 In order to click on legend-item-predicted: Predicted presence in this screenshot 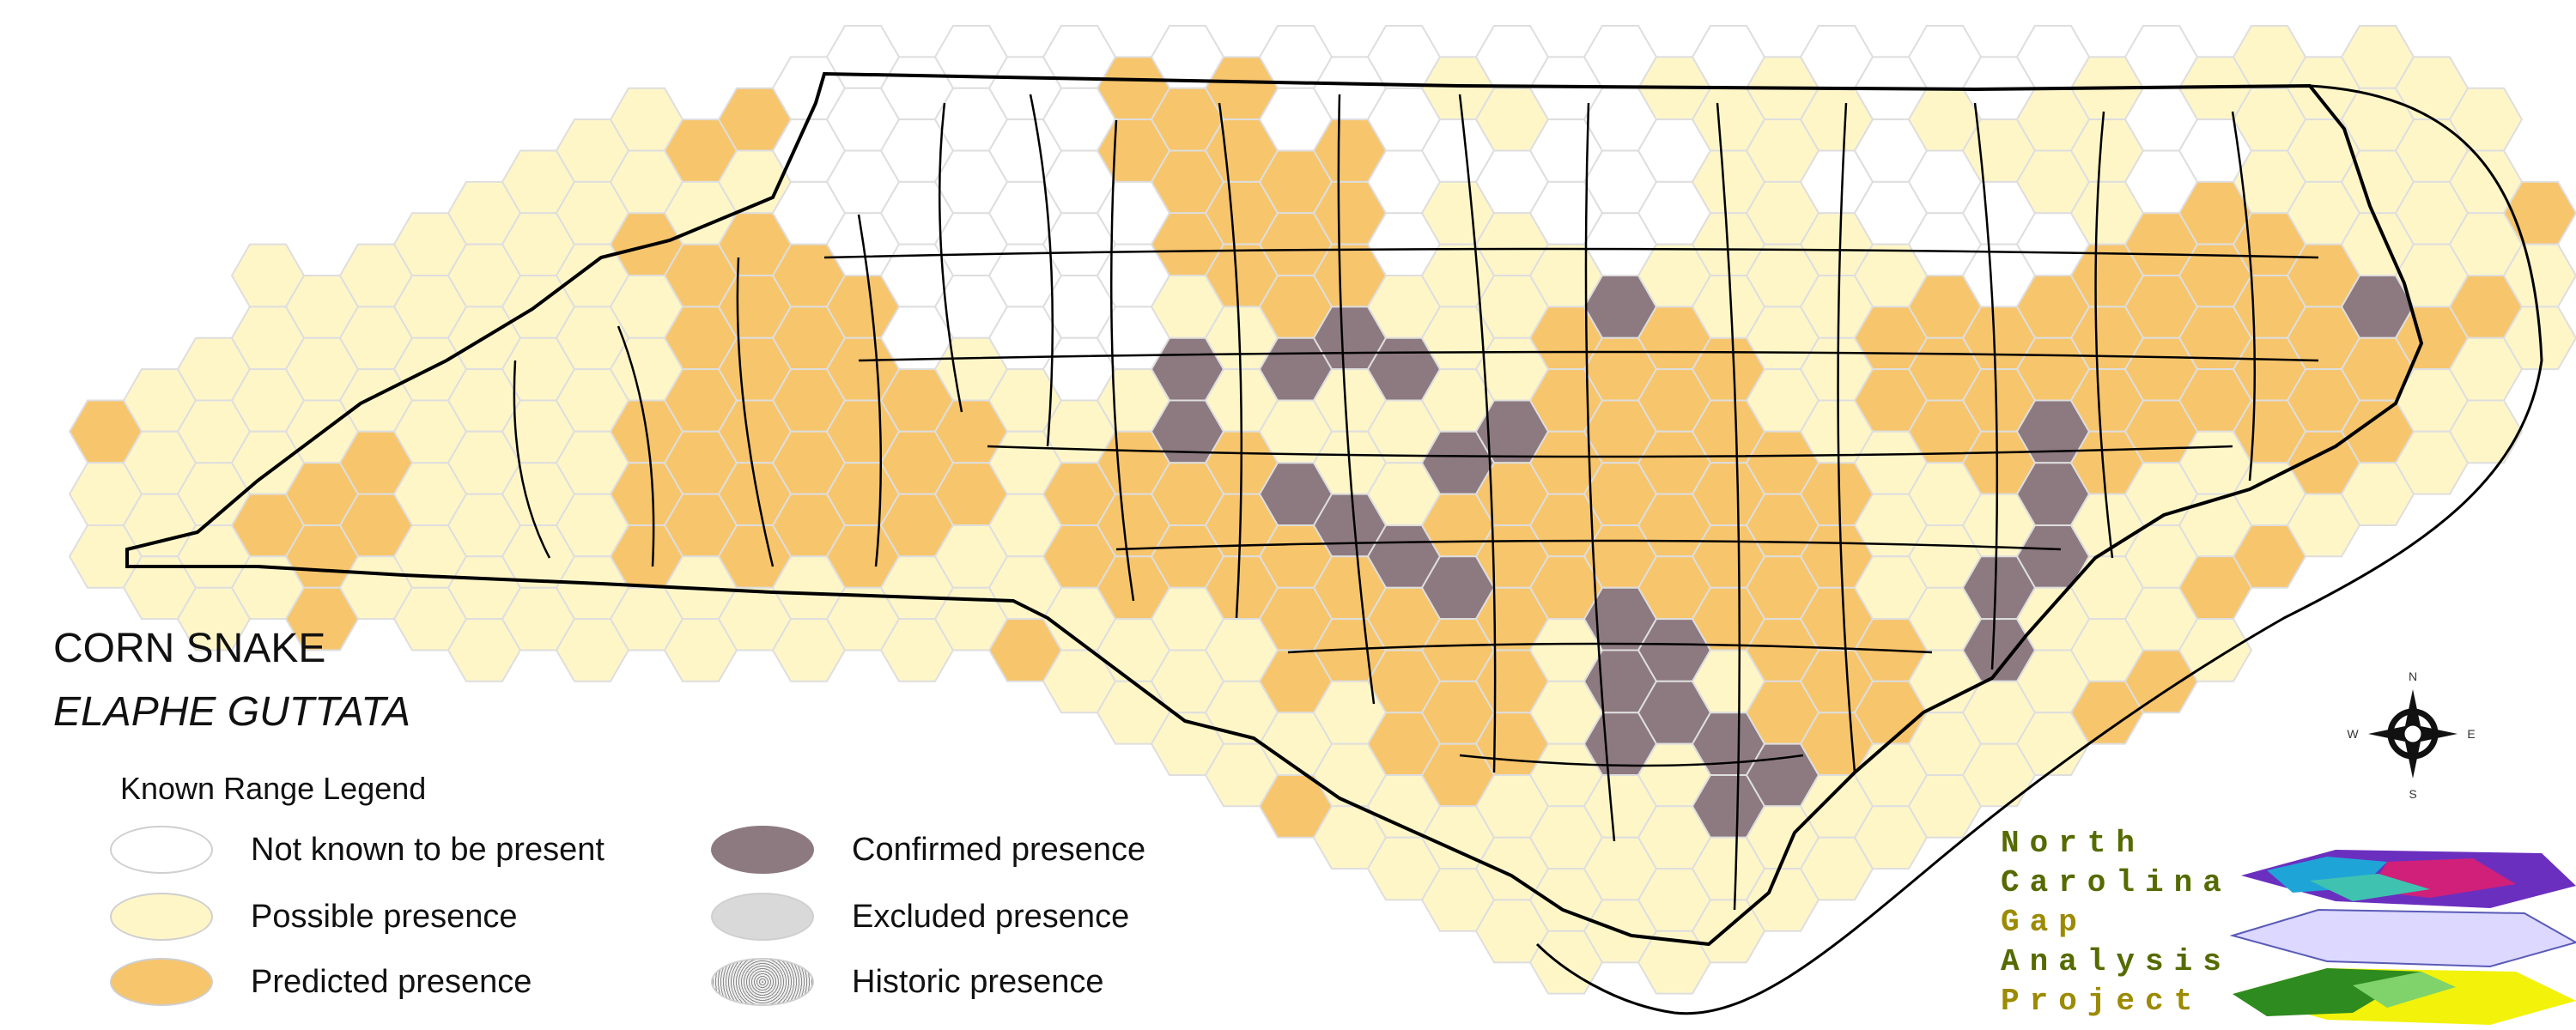, I will do `click(321, 982)`.